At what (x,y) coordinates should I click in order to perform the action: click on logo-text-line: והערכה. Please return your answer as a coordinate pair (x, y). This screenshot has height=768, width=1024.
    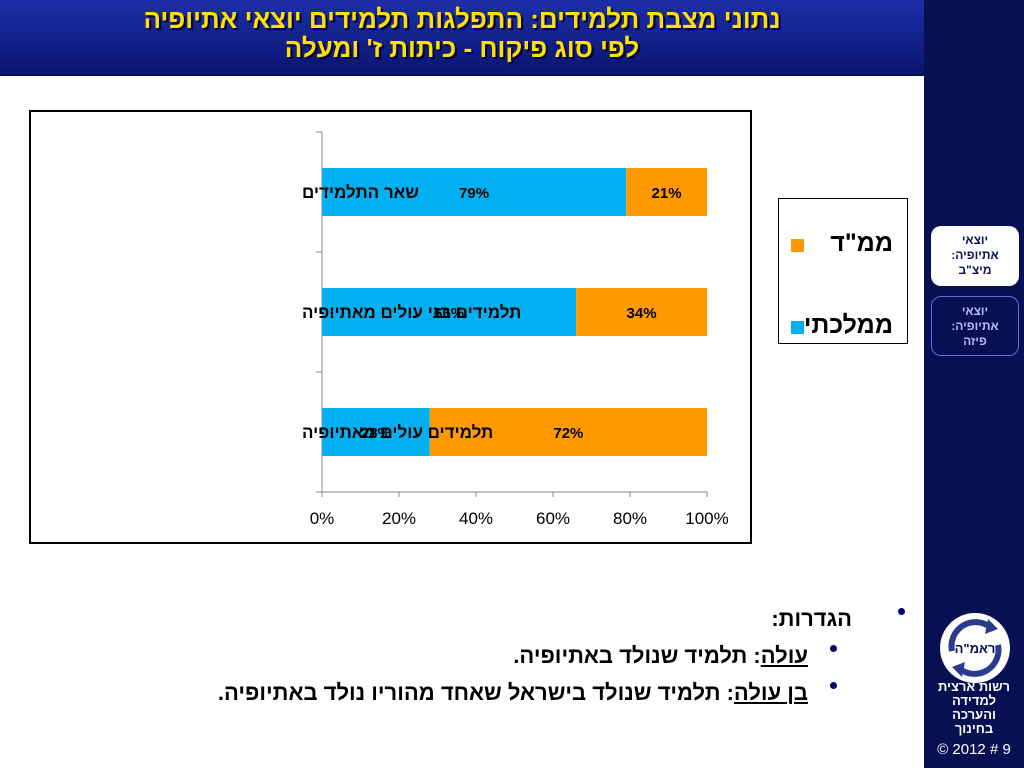
    Looking at the image, I should click on (974, 714).